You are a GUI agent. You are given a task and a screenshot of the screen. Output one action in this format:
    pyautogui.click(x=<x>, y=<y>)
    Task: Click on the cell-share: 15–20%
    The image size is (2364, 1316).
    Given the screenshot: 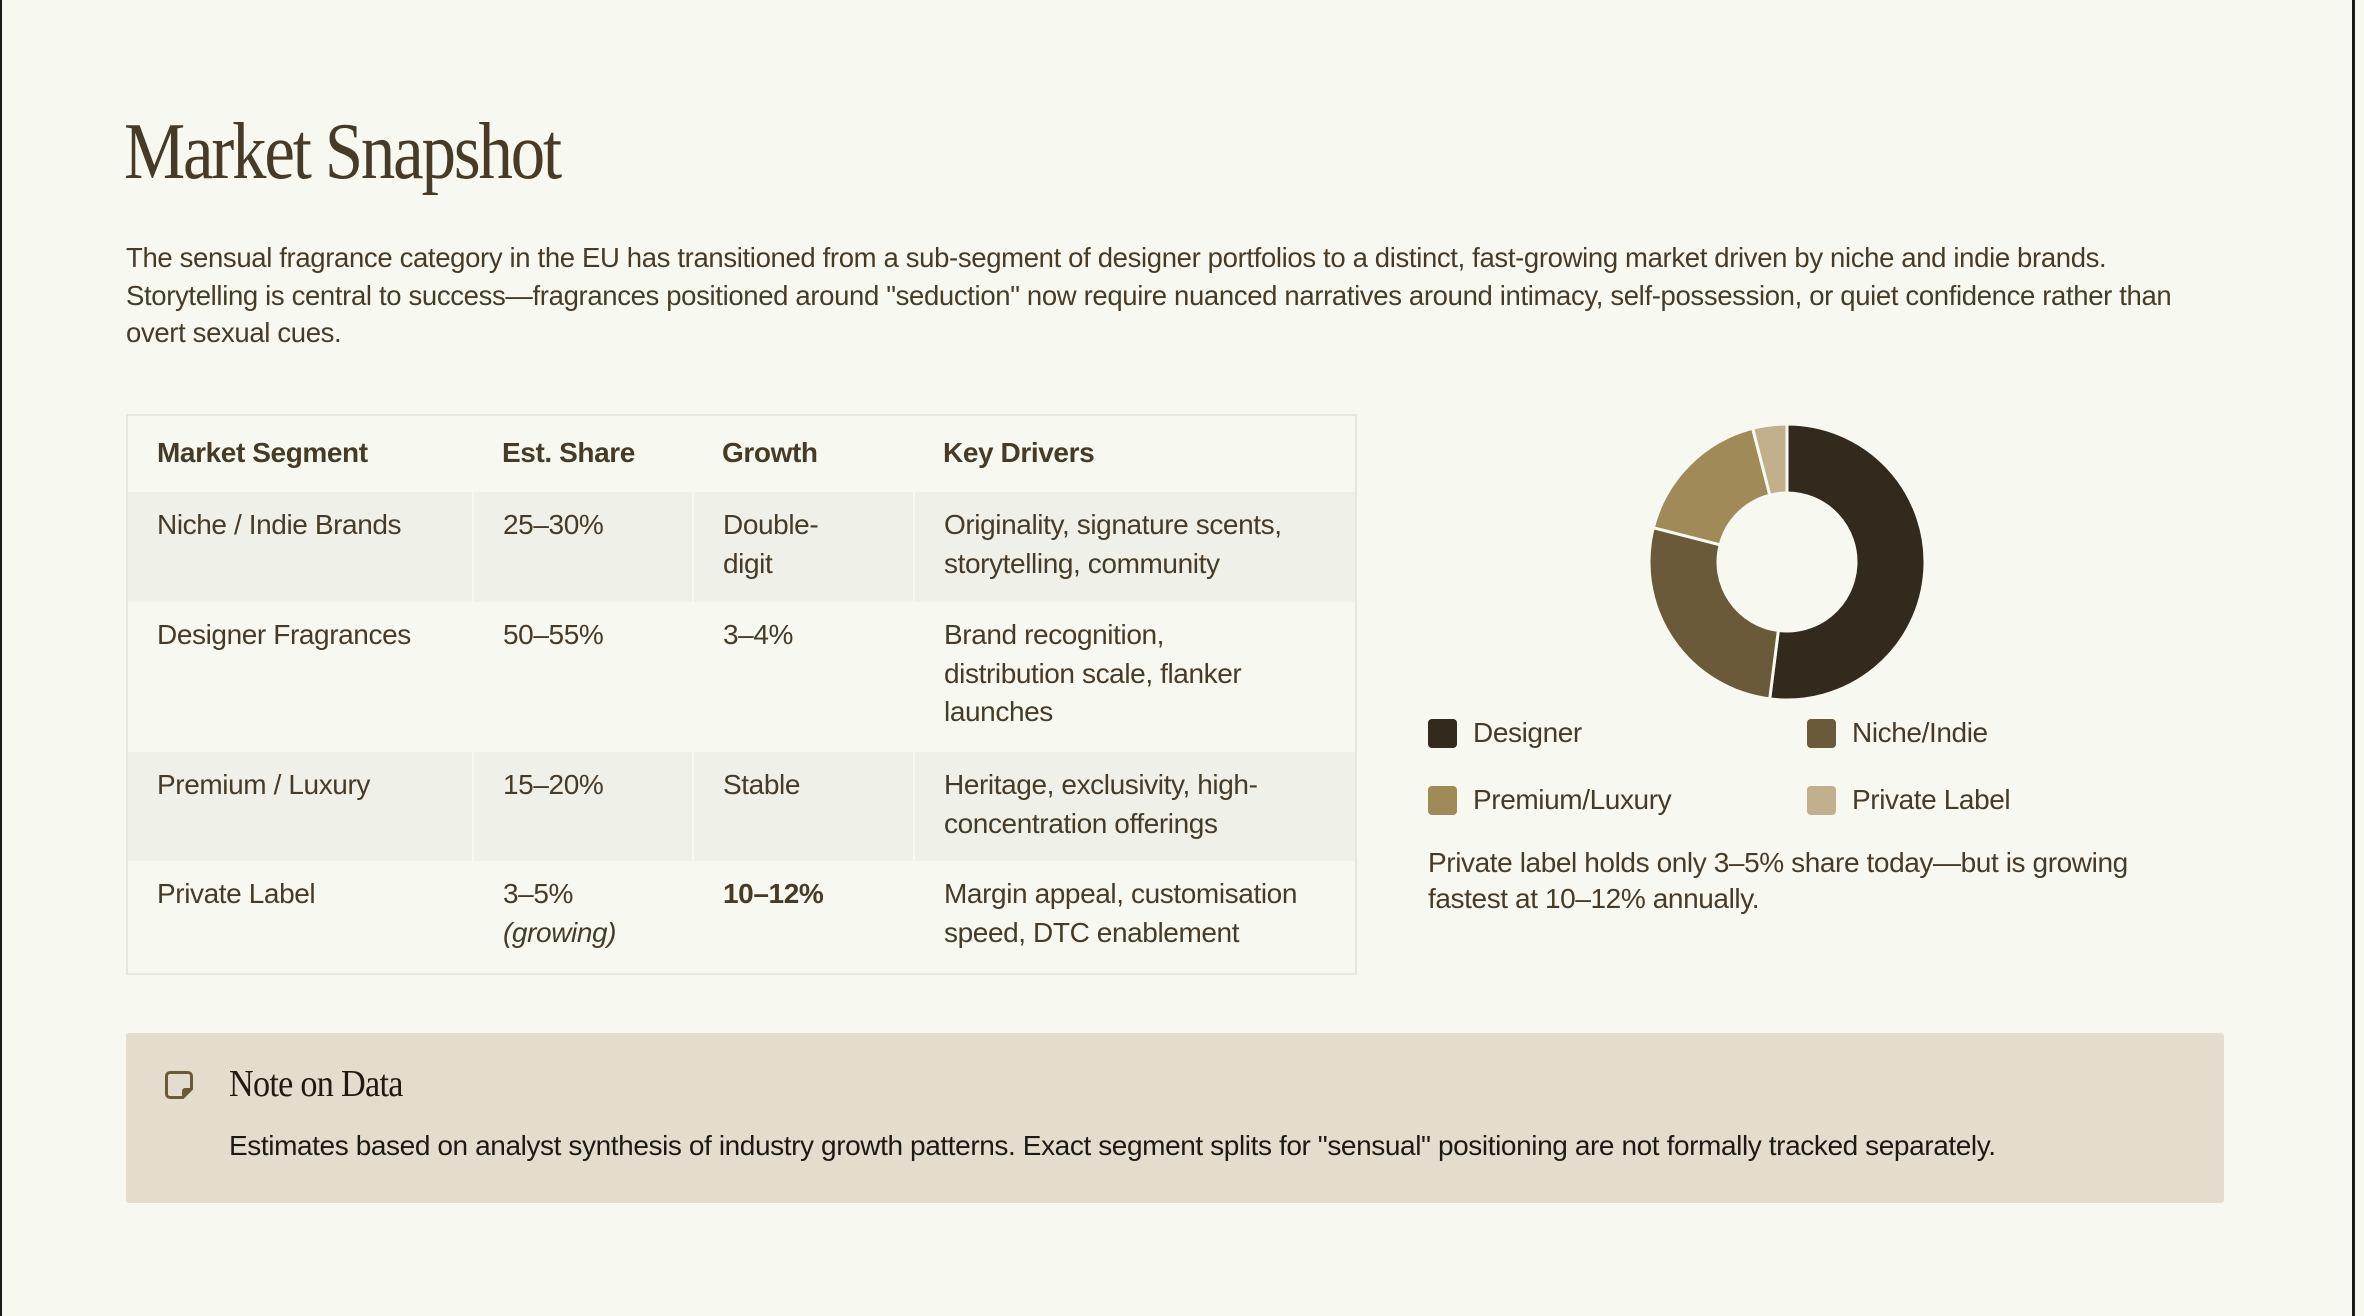 What is the action you would take?
    pyautogui.click(x=582, y=806)
    